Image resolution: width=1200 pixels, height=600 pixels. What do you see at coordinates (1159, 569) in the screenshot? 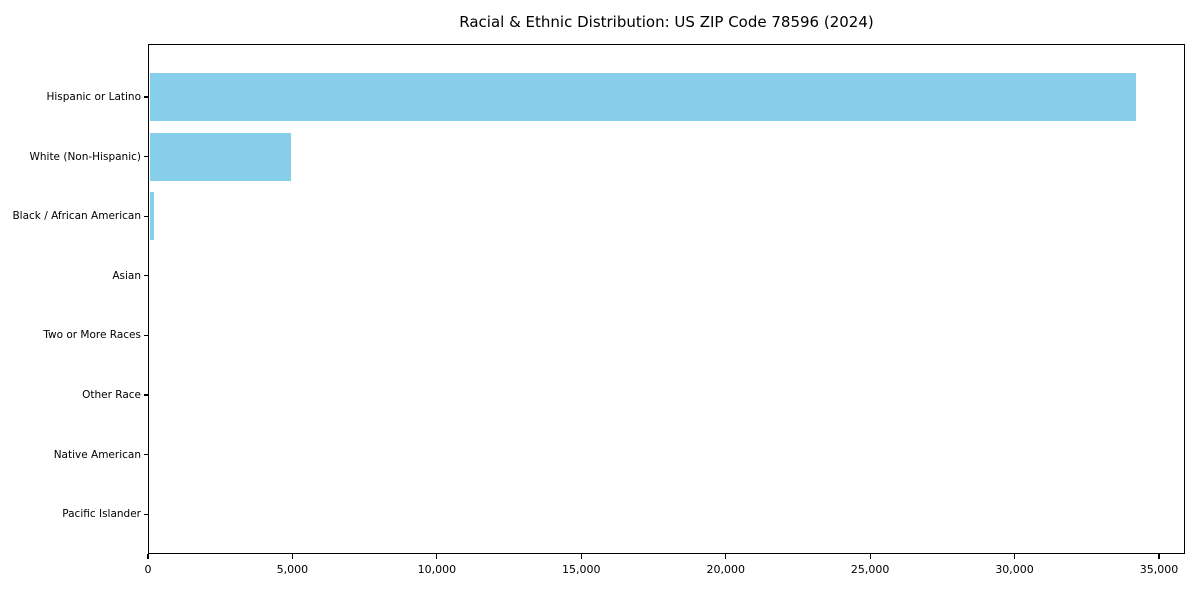
I see `x-tick-label: 35,000` at bounding box center [1159, 569].